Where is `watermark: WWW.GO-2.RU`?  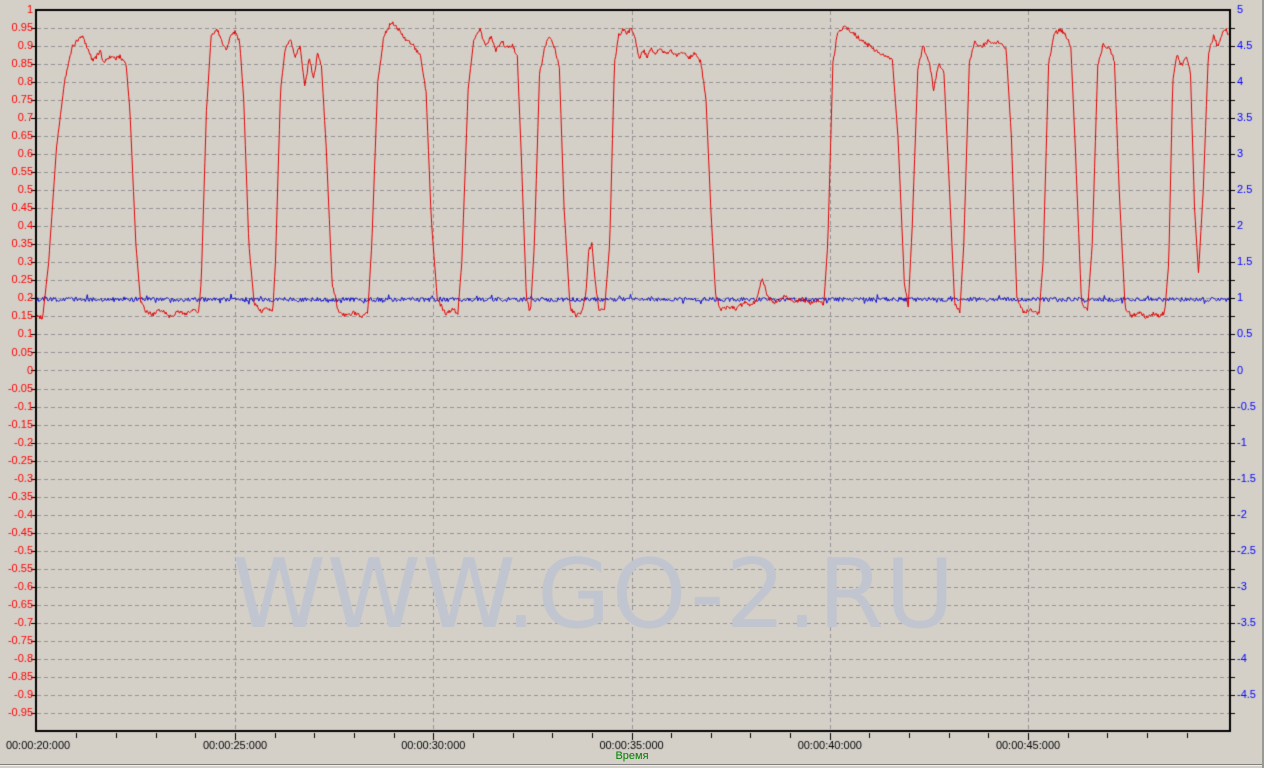
watermark: WWW.GO-2.RU is located at coordinates (594, 595).